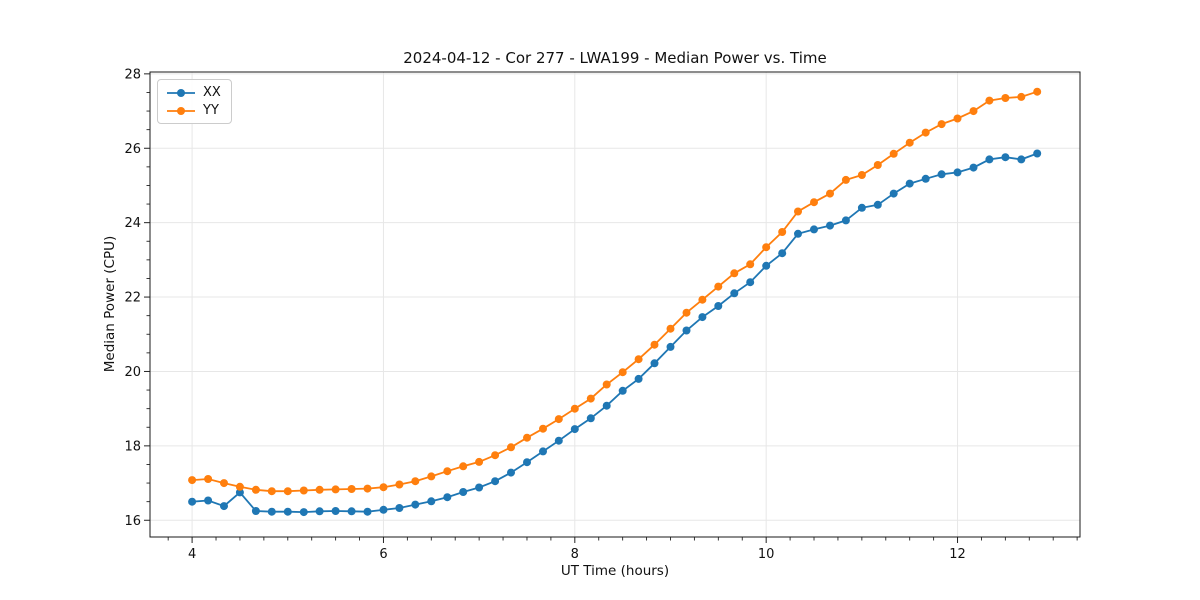 This screenshot has height=600, width=1200. What do you see at coordinates (383, 554) in the screenshot?
I see `x-tick-label: 6` at bounding box center [383, 554].